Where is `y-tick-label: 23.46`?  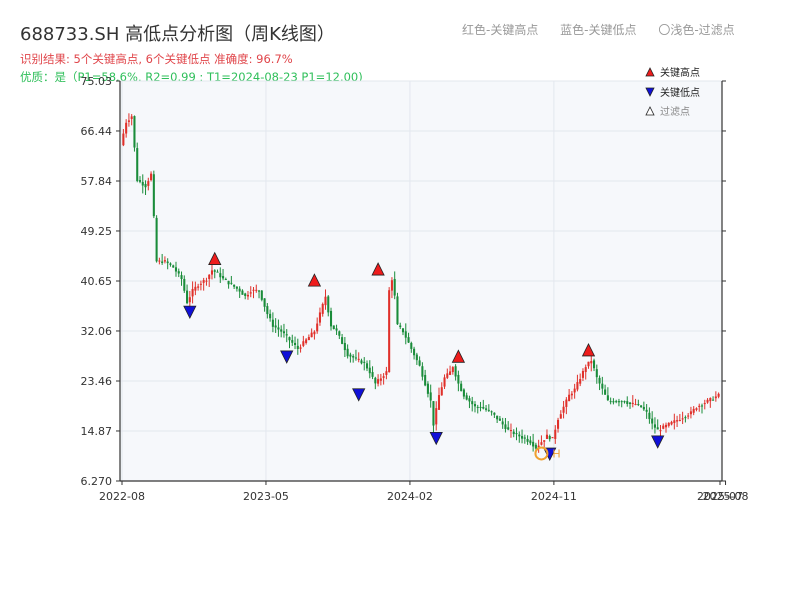 y-tick-label: 23.46 is located at coordinates (97, 381).